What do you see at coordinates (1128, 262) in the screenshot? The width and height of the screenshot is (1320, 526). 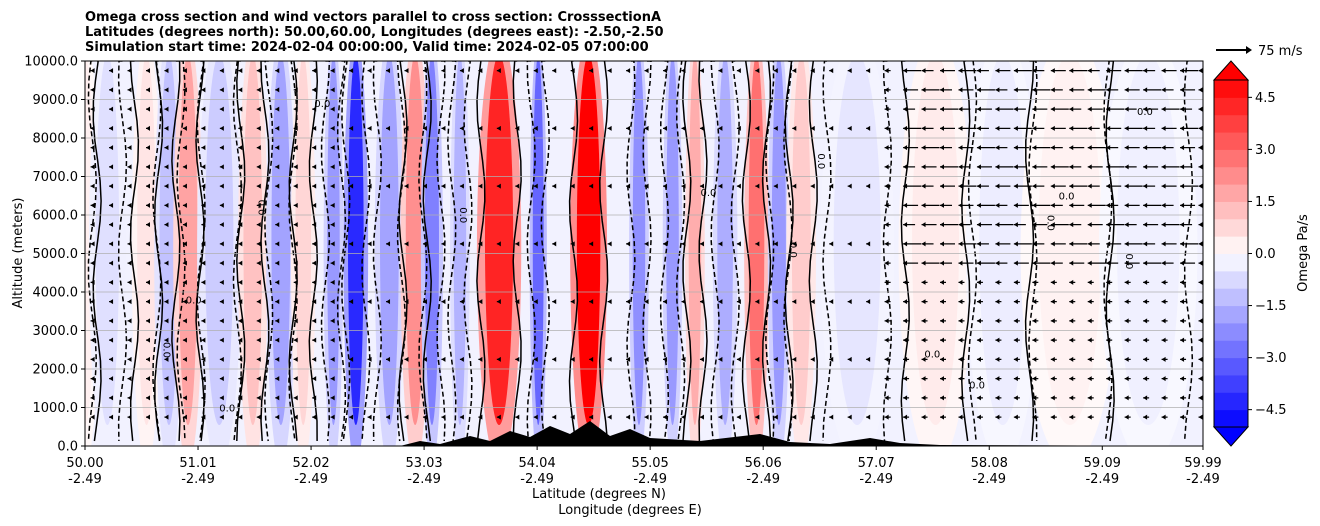 I see `contour-value-label: 0.0` at bounding box center [1128, 262].